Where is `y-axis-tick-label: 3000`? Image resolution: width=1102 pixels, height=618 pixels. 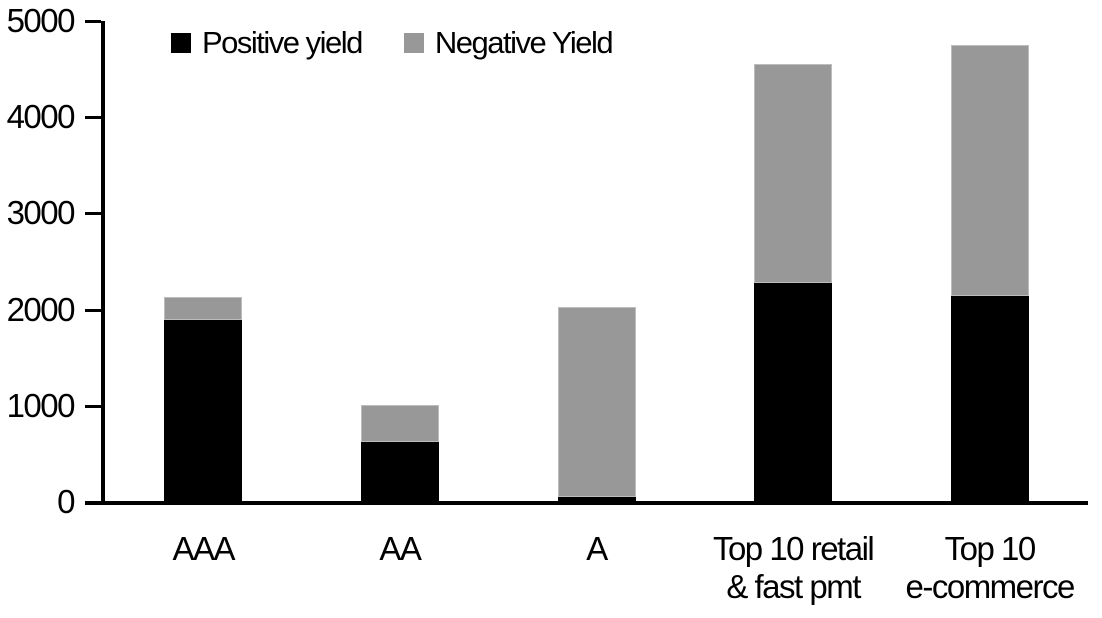 y-axis-tick-label: 3000 is located at coordinates (41, 213).